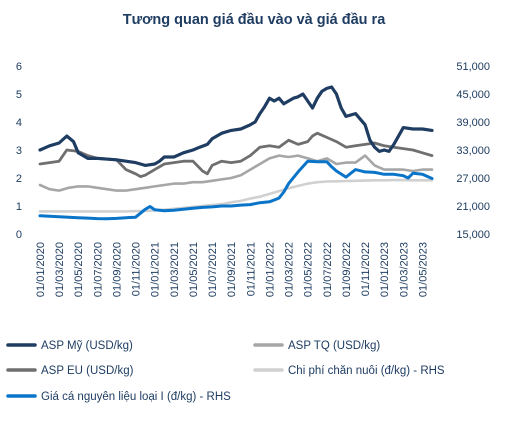 The image size is (508, 425). Describe the element at coordinates (473, 67) in the screenshot. I see `right-tick-label: 51,000` at that location.